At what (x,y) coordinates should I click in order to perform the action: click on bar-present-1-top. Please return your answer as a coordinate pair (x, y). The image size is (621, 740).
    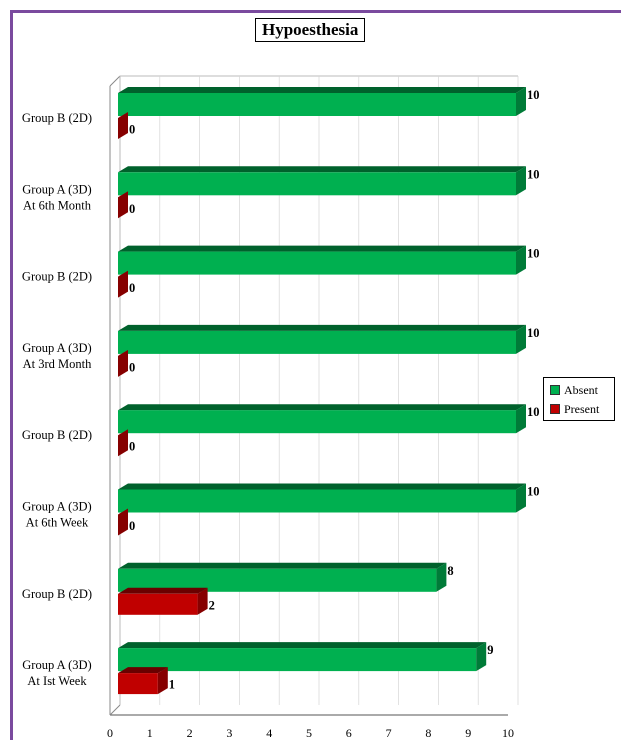
    Looking at the image, I should click on (163, 590).